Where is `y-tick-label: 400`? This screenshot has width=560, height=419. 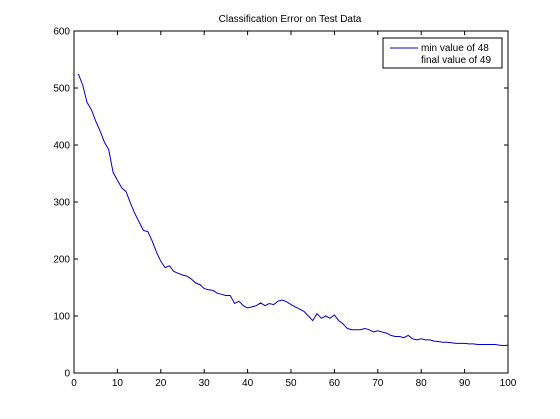 y-tick-label: 400 is located at coordinates (61, 146).